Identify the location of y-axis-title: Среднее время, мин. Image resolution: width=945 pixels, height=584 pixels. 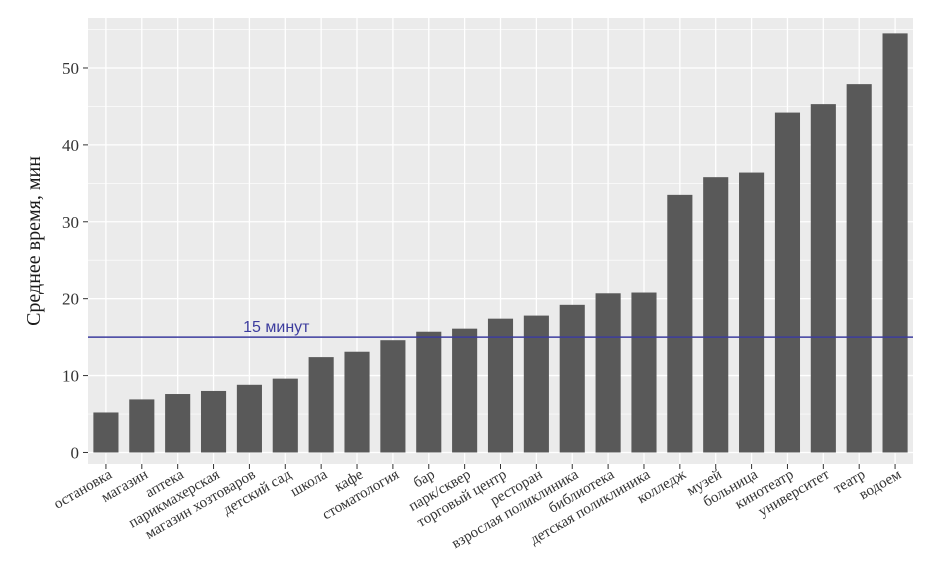
(34, 241).